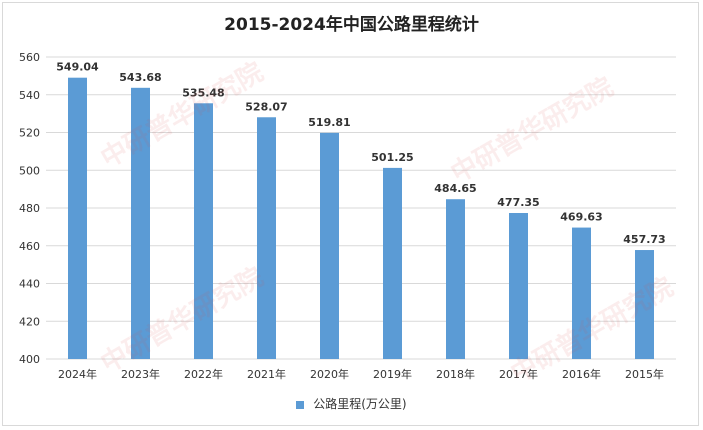  Describe the element at coordinates (203, 92) in the screenshot. I see `data-label: 535.48` at that location.